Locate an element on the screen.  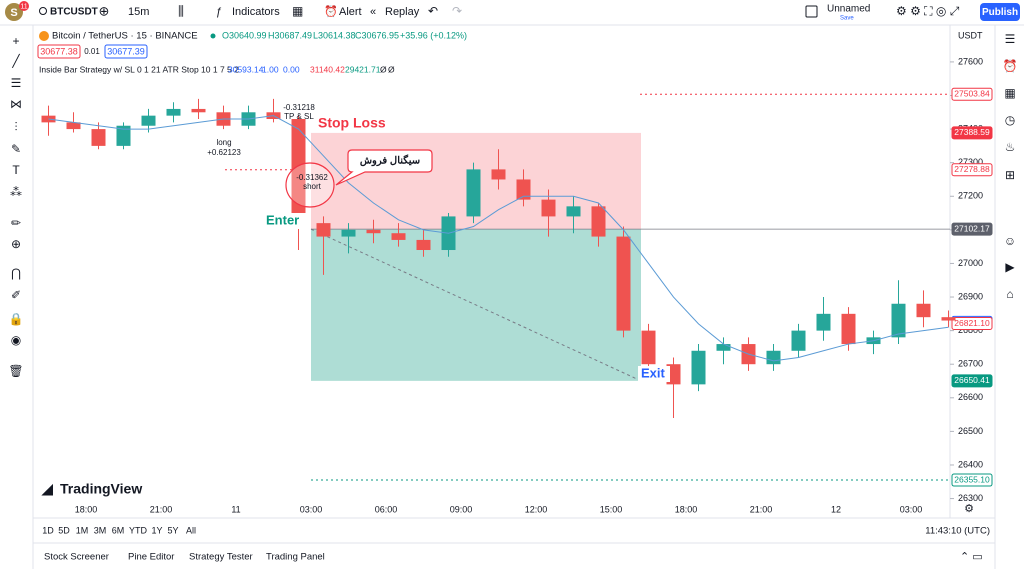
timeframe-button: 5Y is located at coordinates (172, 530).